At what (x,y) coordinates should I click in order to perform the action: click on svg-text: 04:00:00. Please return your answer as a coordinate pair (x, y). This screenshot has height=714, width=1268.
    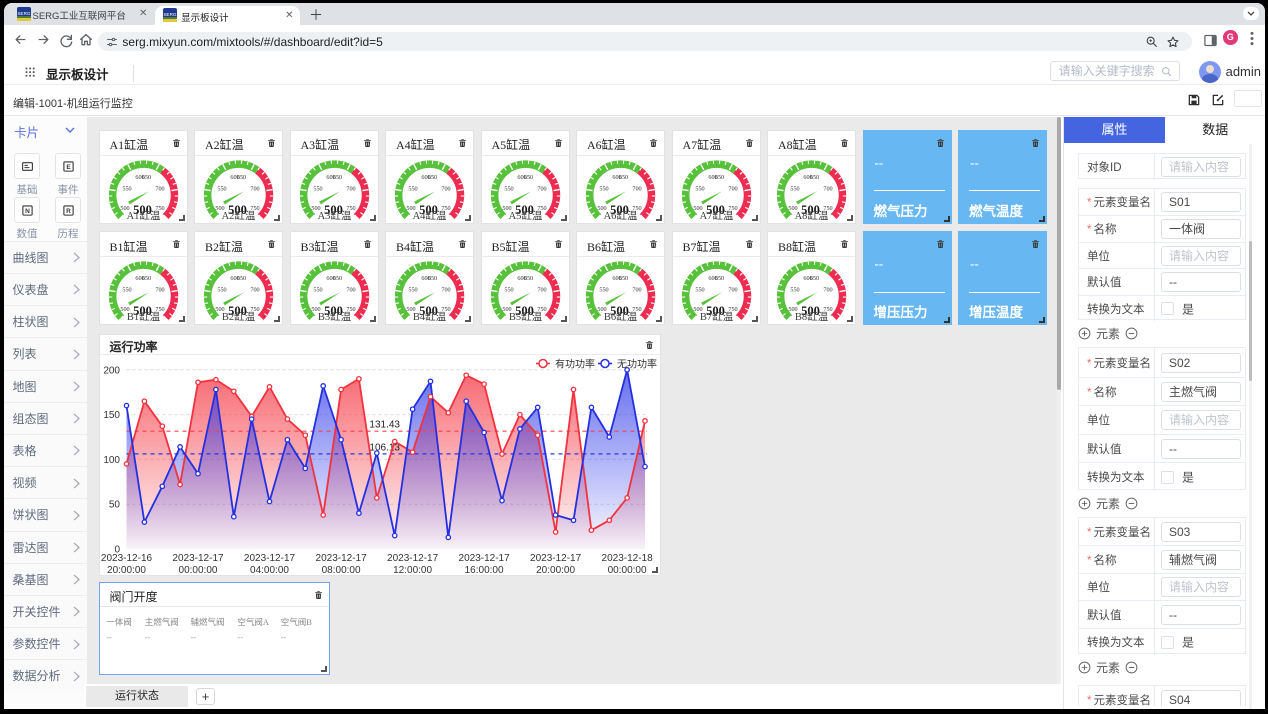
    Looking at the image, I should click on (269, 570).